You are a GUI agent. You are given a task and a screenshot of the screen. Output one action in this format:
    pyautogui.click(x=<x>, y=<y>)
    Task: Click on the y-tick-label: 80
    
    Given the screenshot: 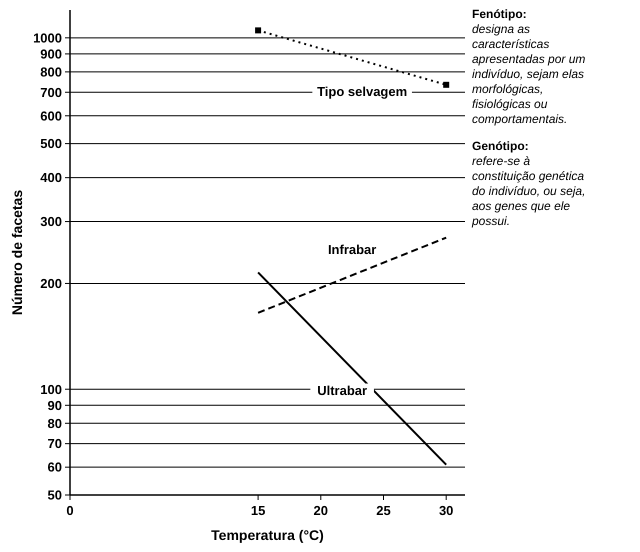 What is the action you would take?
    pyautogui.click(x=55, y=423)
    